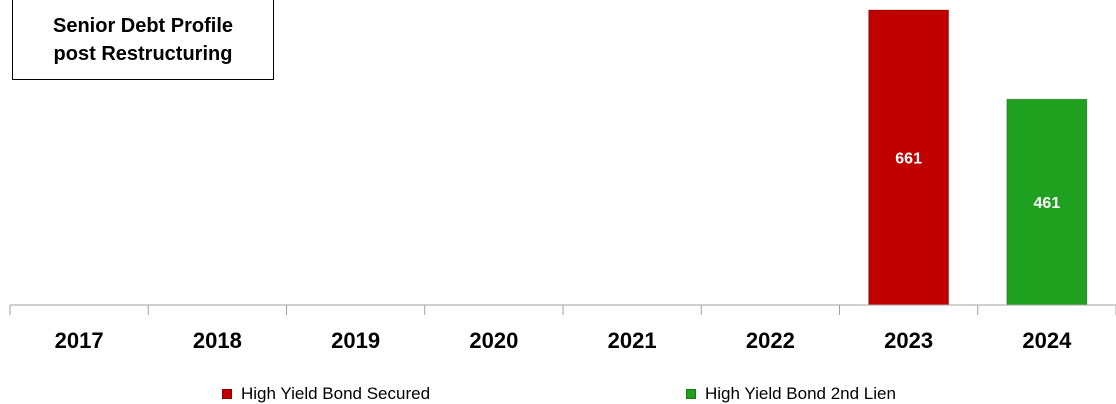 This screenshot has height=404, width=1116. I want to click on legend-label-2nd-lien: High Yield Bond 2nd Lien, so click(800, 393).